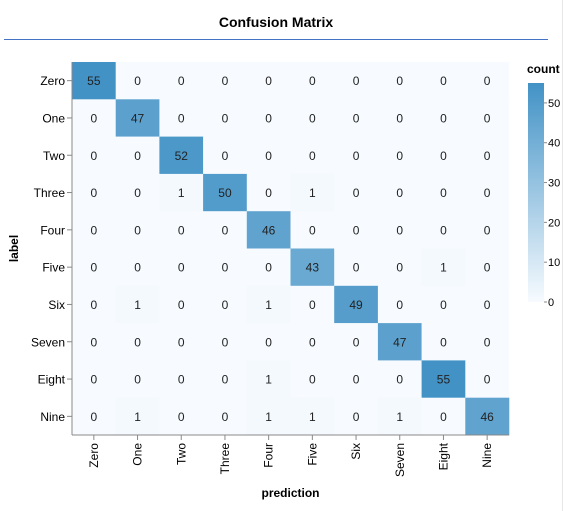 Image resolution: width=568 pixels, height=511 pixels. What do you see at coordinates (137, 192) in the screenshot?
I see `heatmap-cell-three-one` at bounding box center [137, 192].